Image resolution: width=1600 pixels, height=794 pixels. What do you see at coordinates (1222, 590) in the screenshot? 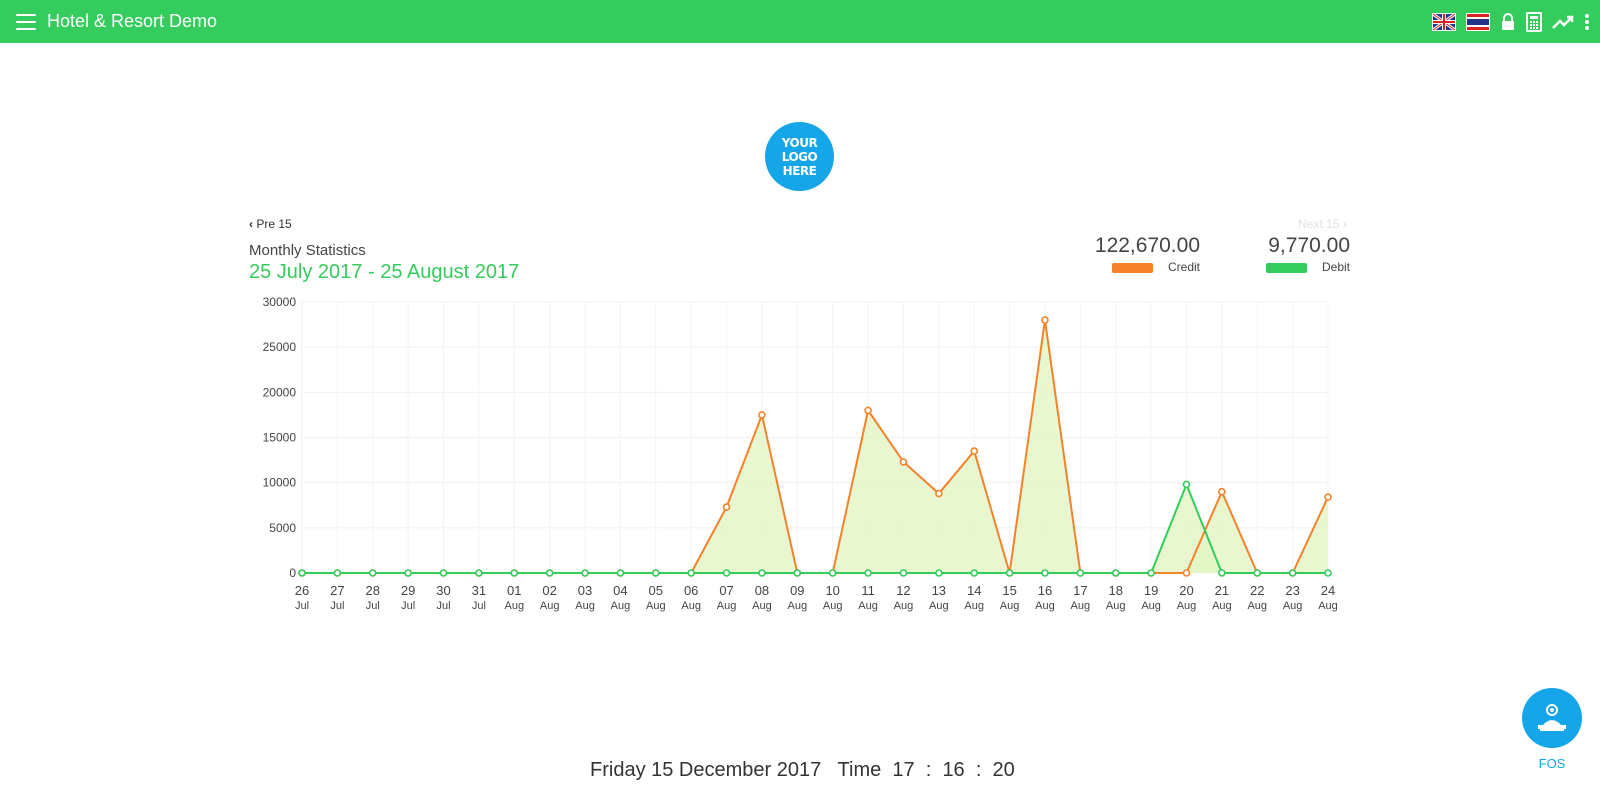
I see `x-tick-day: 21` at bounding box center [1222, 590].